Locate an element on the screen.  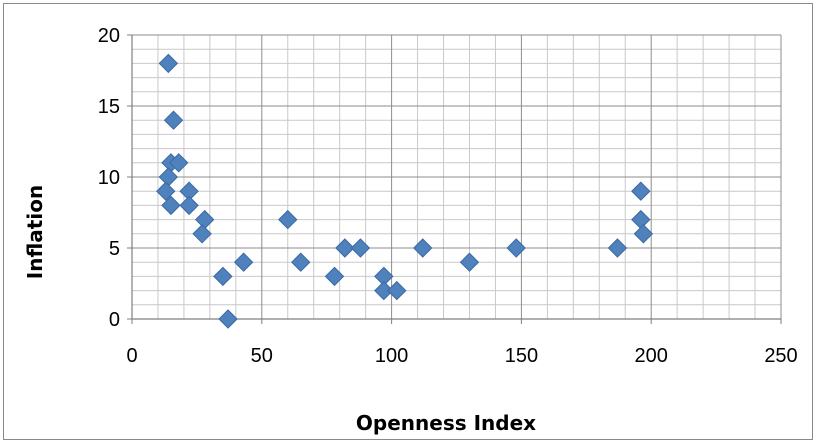
x-tick-label: 200 is located at coordinates (651, 356).